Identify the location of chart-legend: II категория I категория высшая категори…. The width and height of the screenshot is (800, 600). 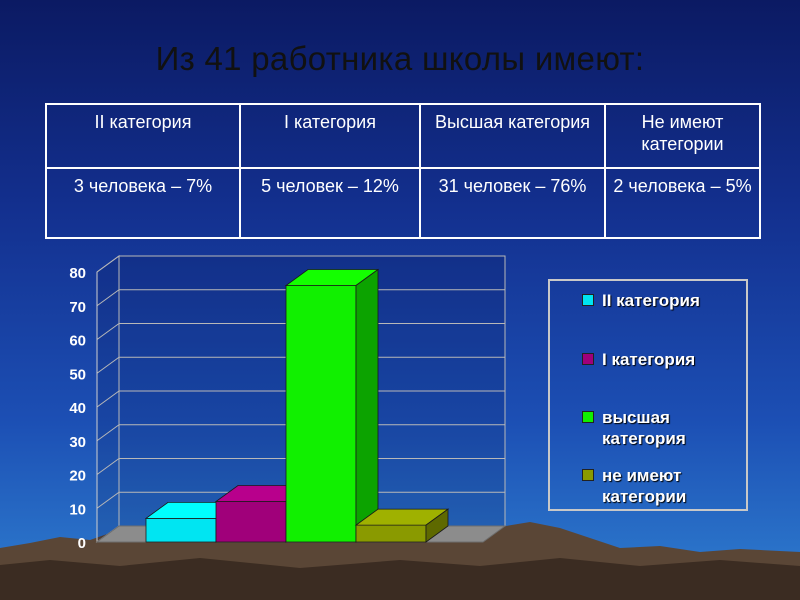
(648, 395).